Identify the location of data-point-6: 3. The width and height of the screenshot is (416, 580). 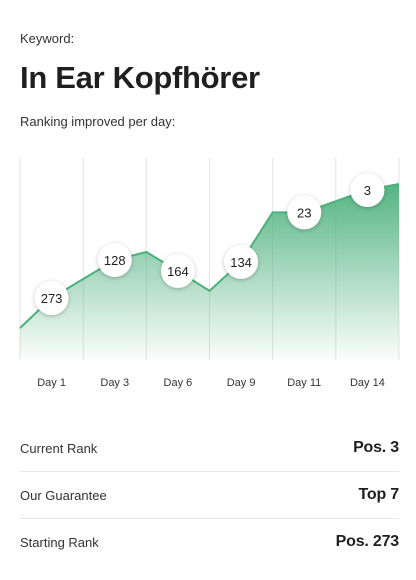
(367, 190).